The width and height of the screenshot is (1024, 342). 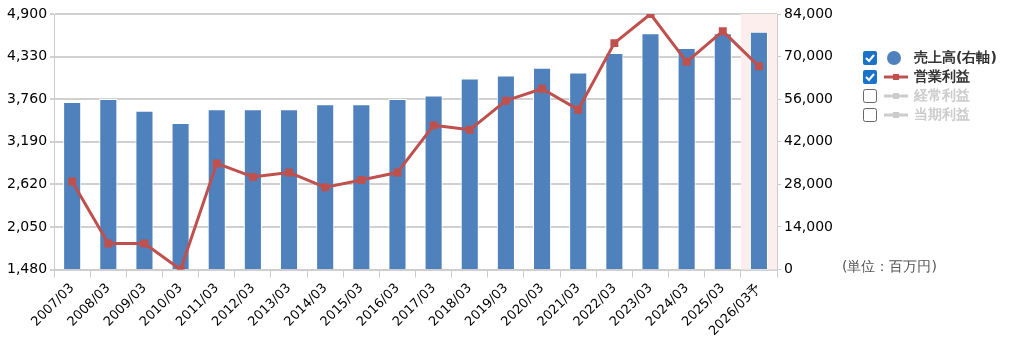 What do you see at coordinates (889, 267) in the screenshot?
I see `text: (単位：百万円)` at bounding box center [889, 267].